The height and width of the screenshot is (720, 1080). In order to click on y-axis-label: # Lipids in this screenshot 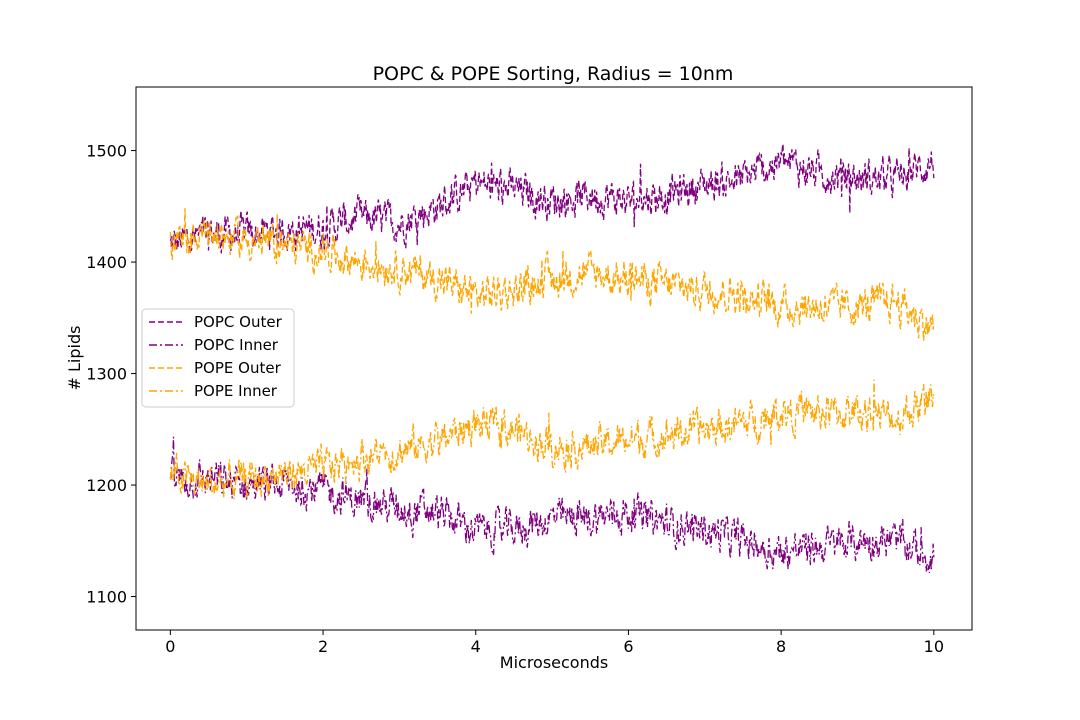, I will do `click(74, 358)`.